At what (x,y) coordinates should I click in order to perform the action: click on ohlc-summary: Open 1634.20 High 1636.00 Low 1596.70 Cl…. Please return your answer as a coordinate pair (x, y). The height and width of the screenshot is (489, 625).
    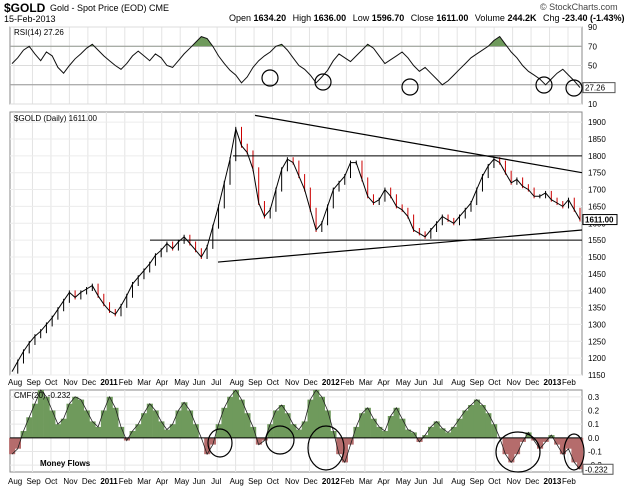
    Looking at the image, I should click on (427, 18).